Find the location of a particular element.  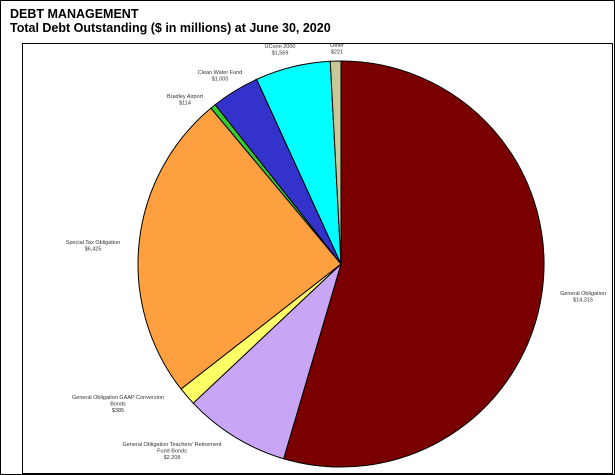

slice-label-4: Bradley Airport $114 is located at coordinates (185, 100).